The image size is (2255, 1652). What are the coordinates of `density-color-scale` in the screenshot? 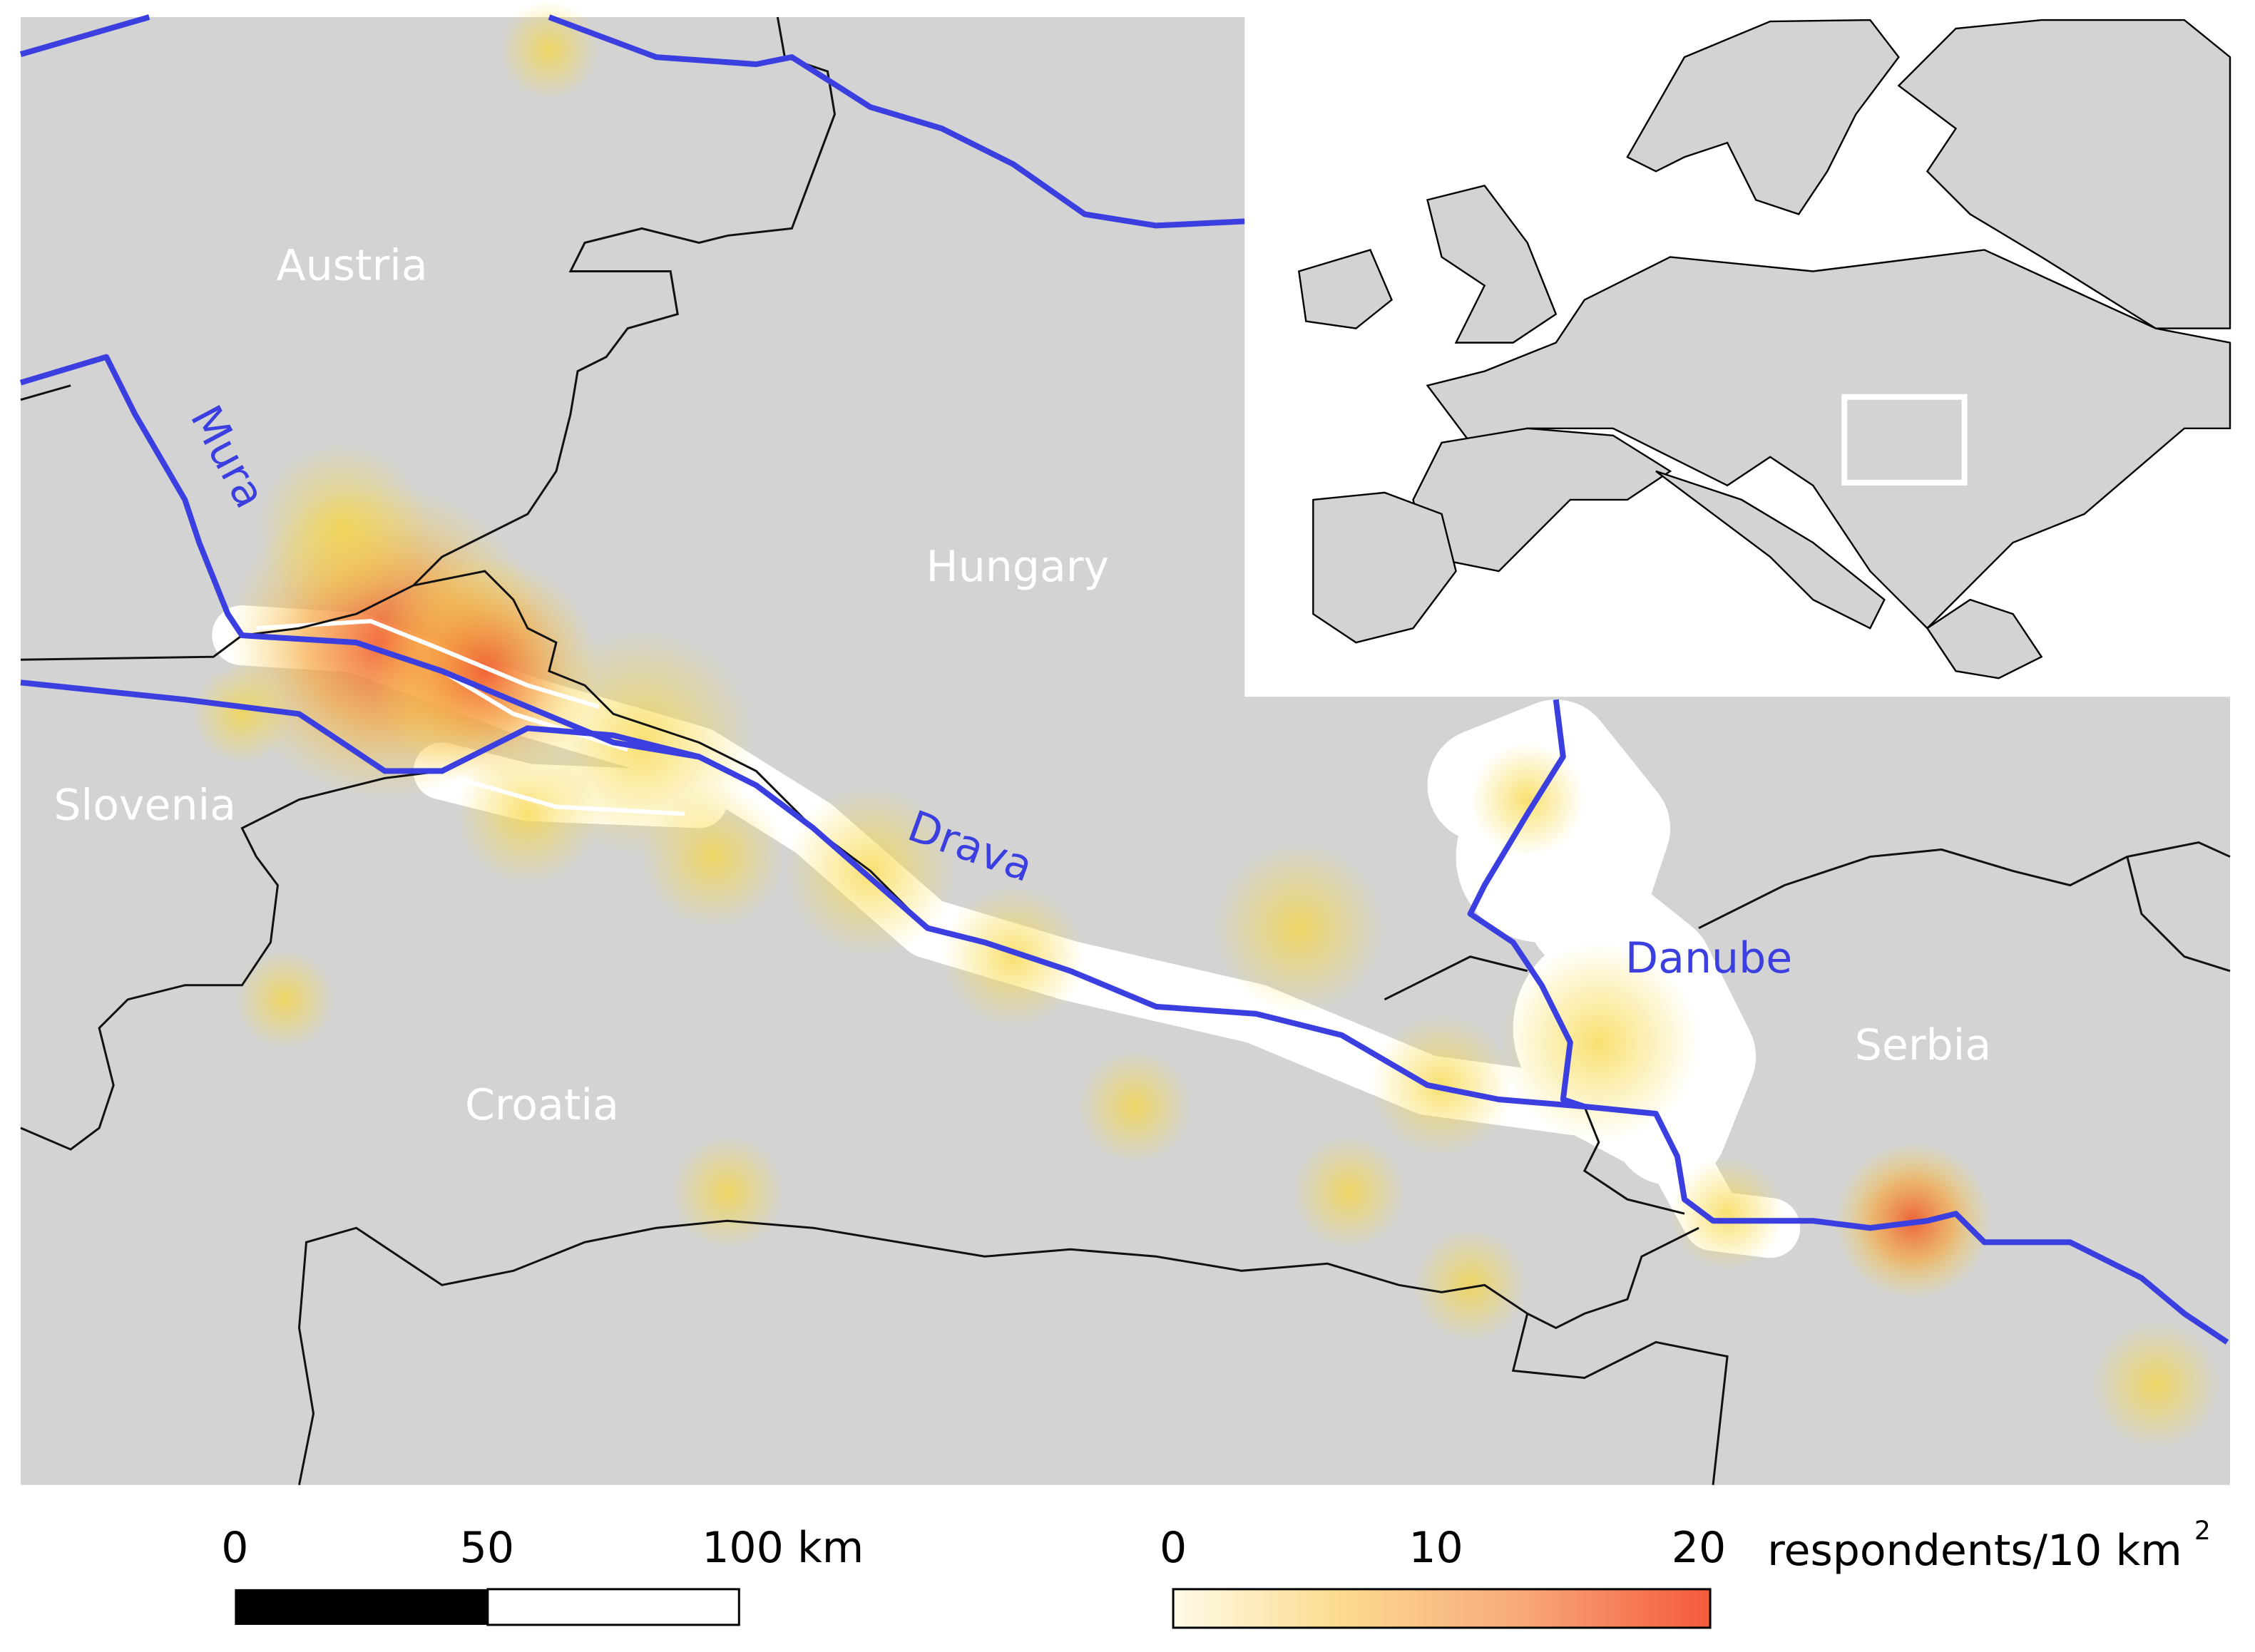 It's located at (1442, 1608).